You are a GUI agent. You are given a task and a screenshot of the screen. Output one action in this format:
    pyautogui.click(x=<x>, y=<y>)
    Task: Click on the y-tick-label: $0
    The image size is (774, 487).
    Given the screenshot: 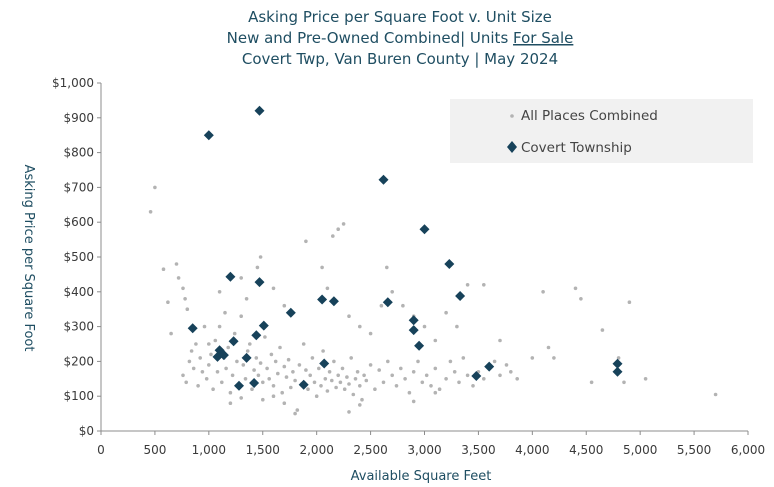 What is the action you would take?
    pyautogui.click(x=86, y=431)
    